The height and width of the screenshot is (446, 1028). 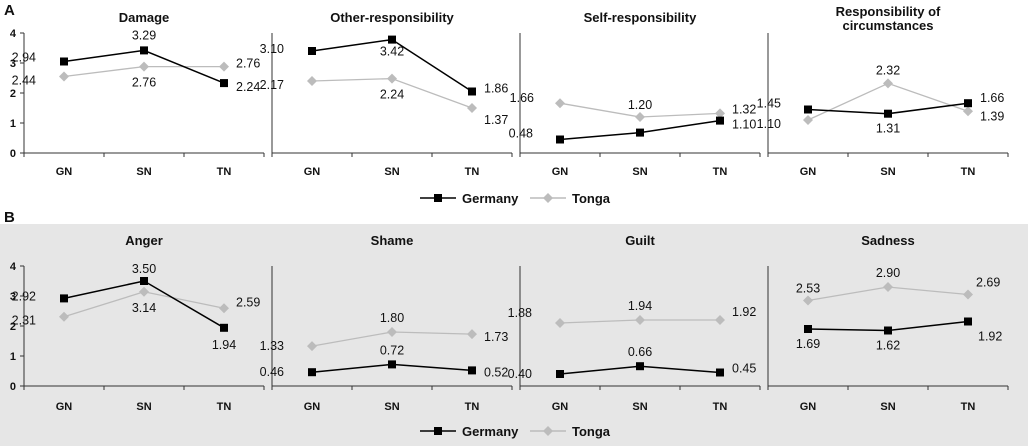 What do you see at coordinates (496, 372) in the screenshot?
I see `data-label: 0.52` at bounding box center [496, 372].